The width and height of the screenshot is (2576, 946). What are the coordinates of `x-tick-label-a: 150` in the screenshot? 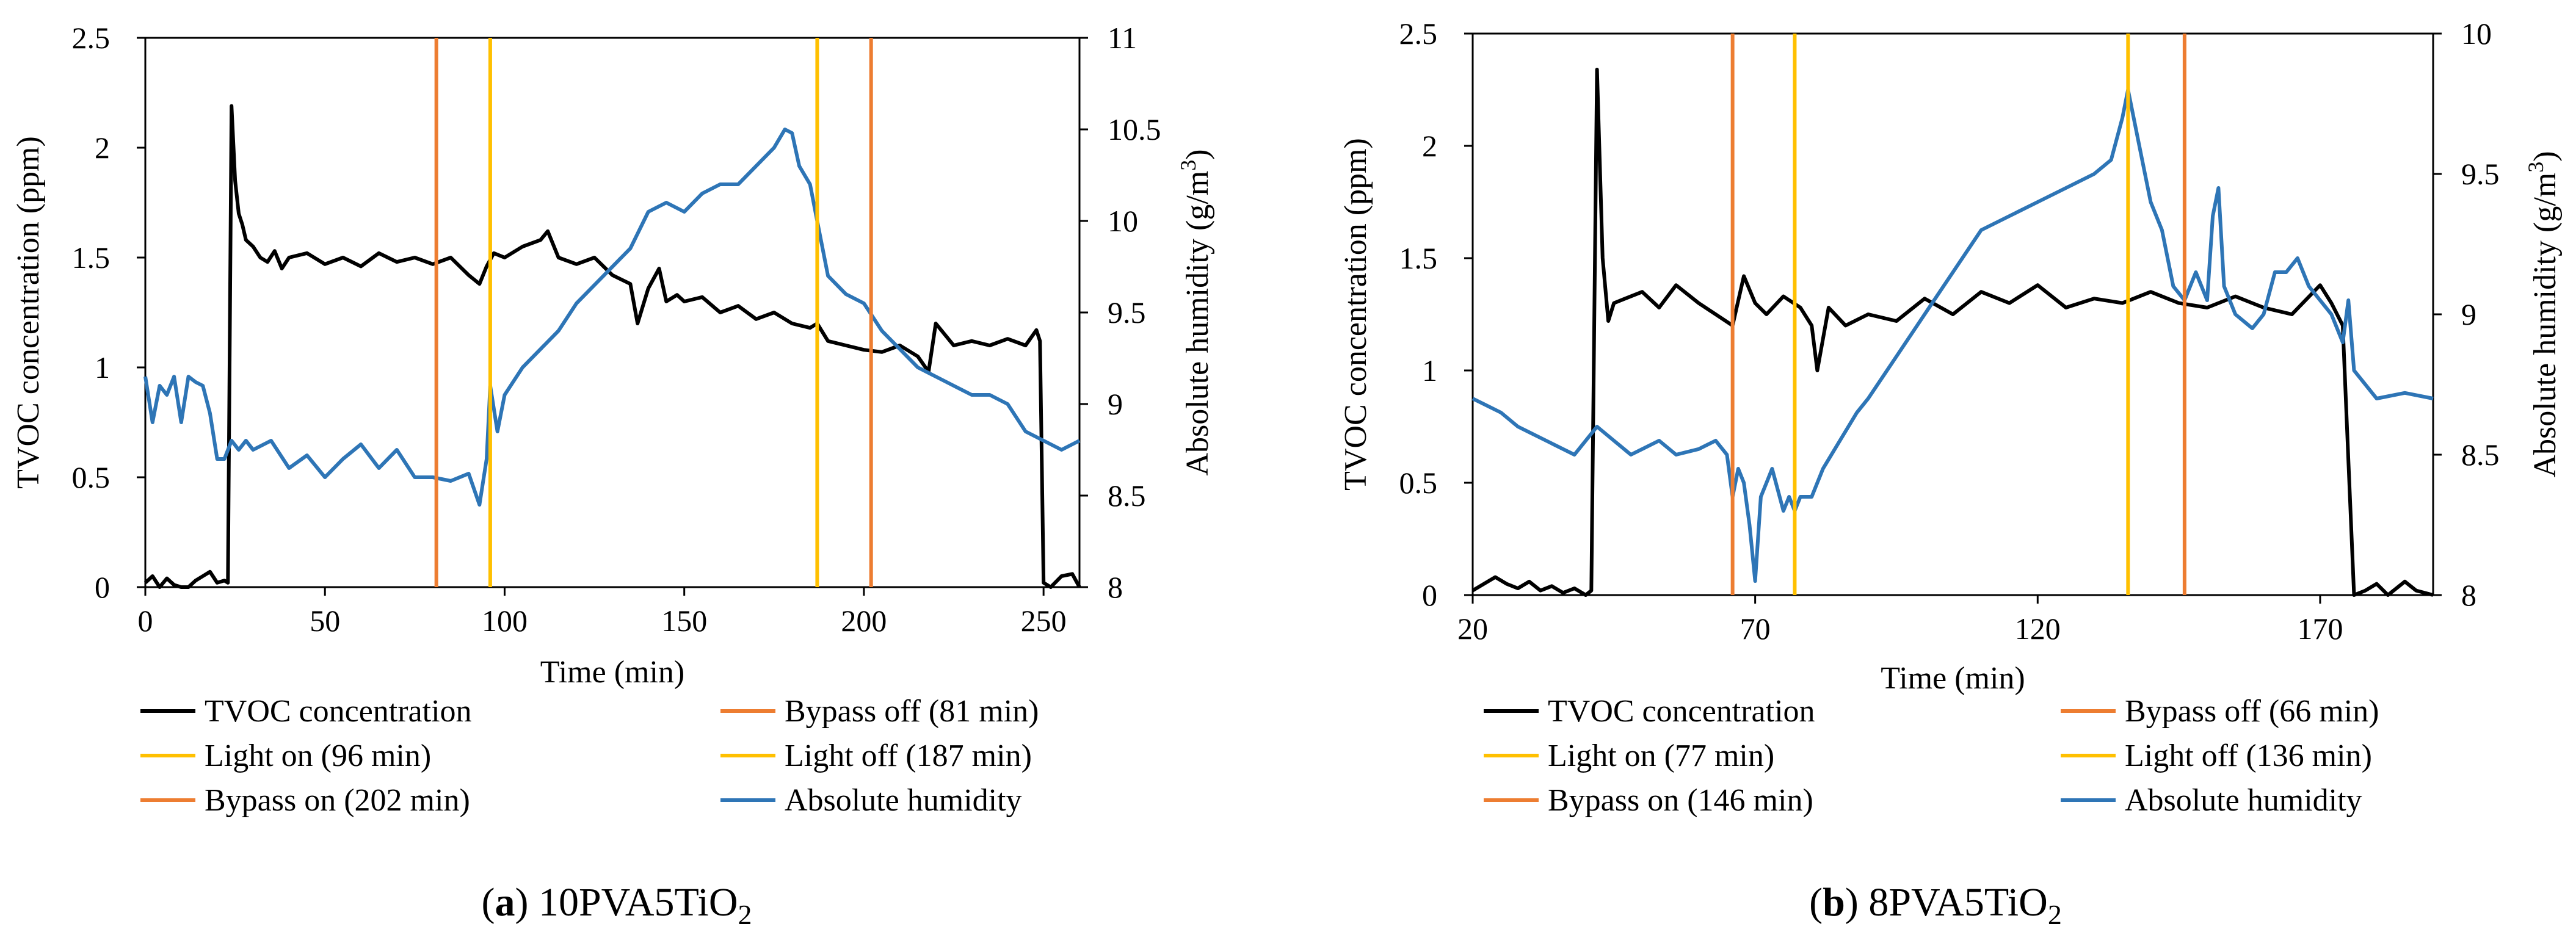 It's located at (684, 621).